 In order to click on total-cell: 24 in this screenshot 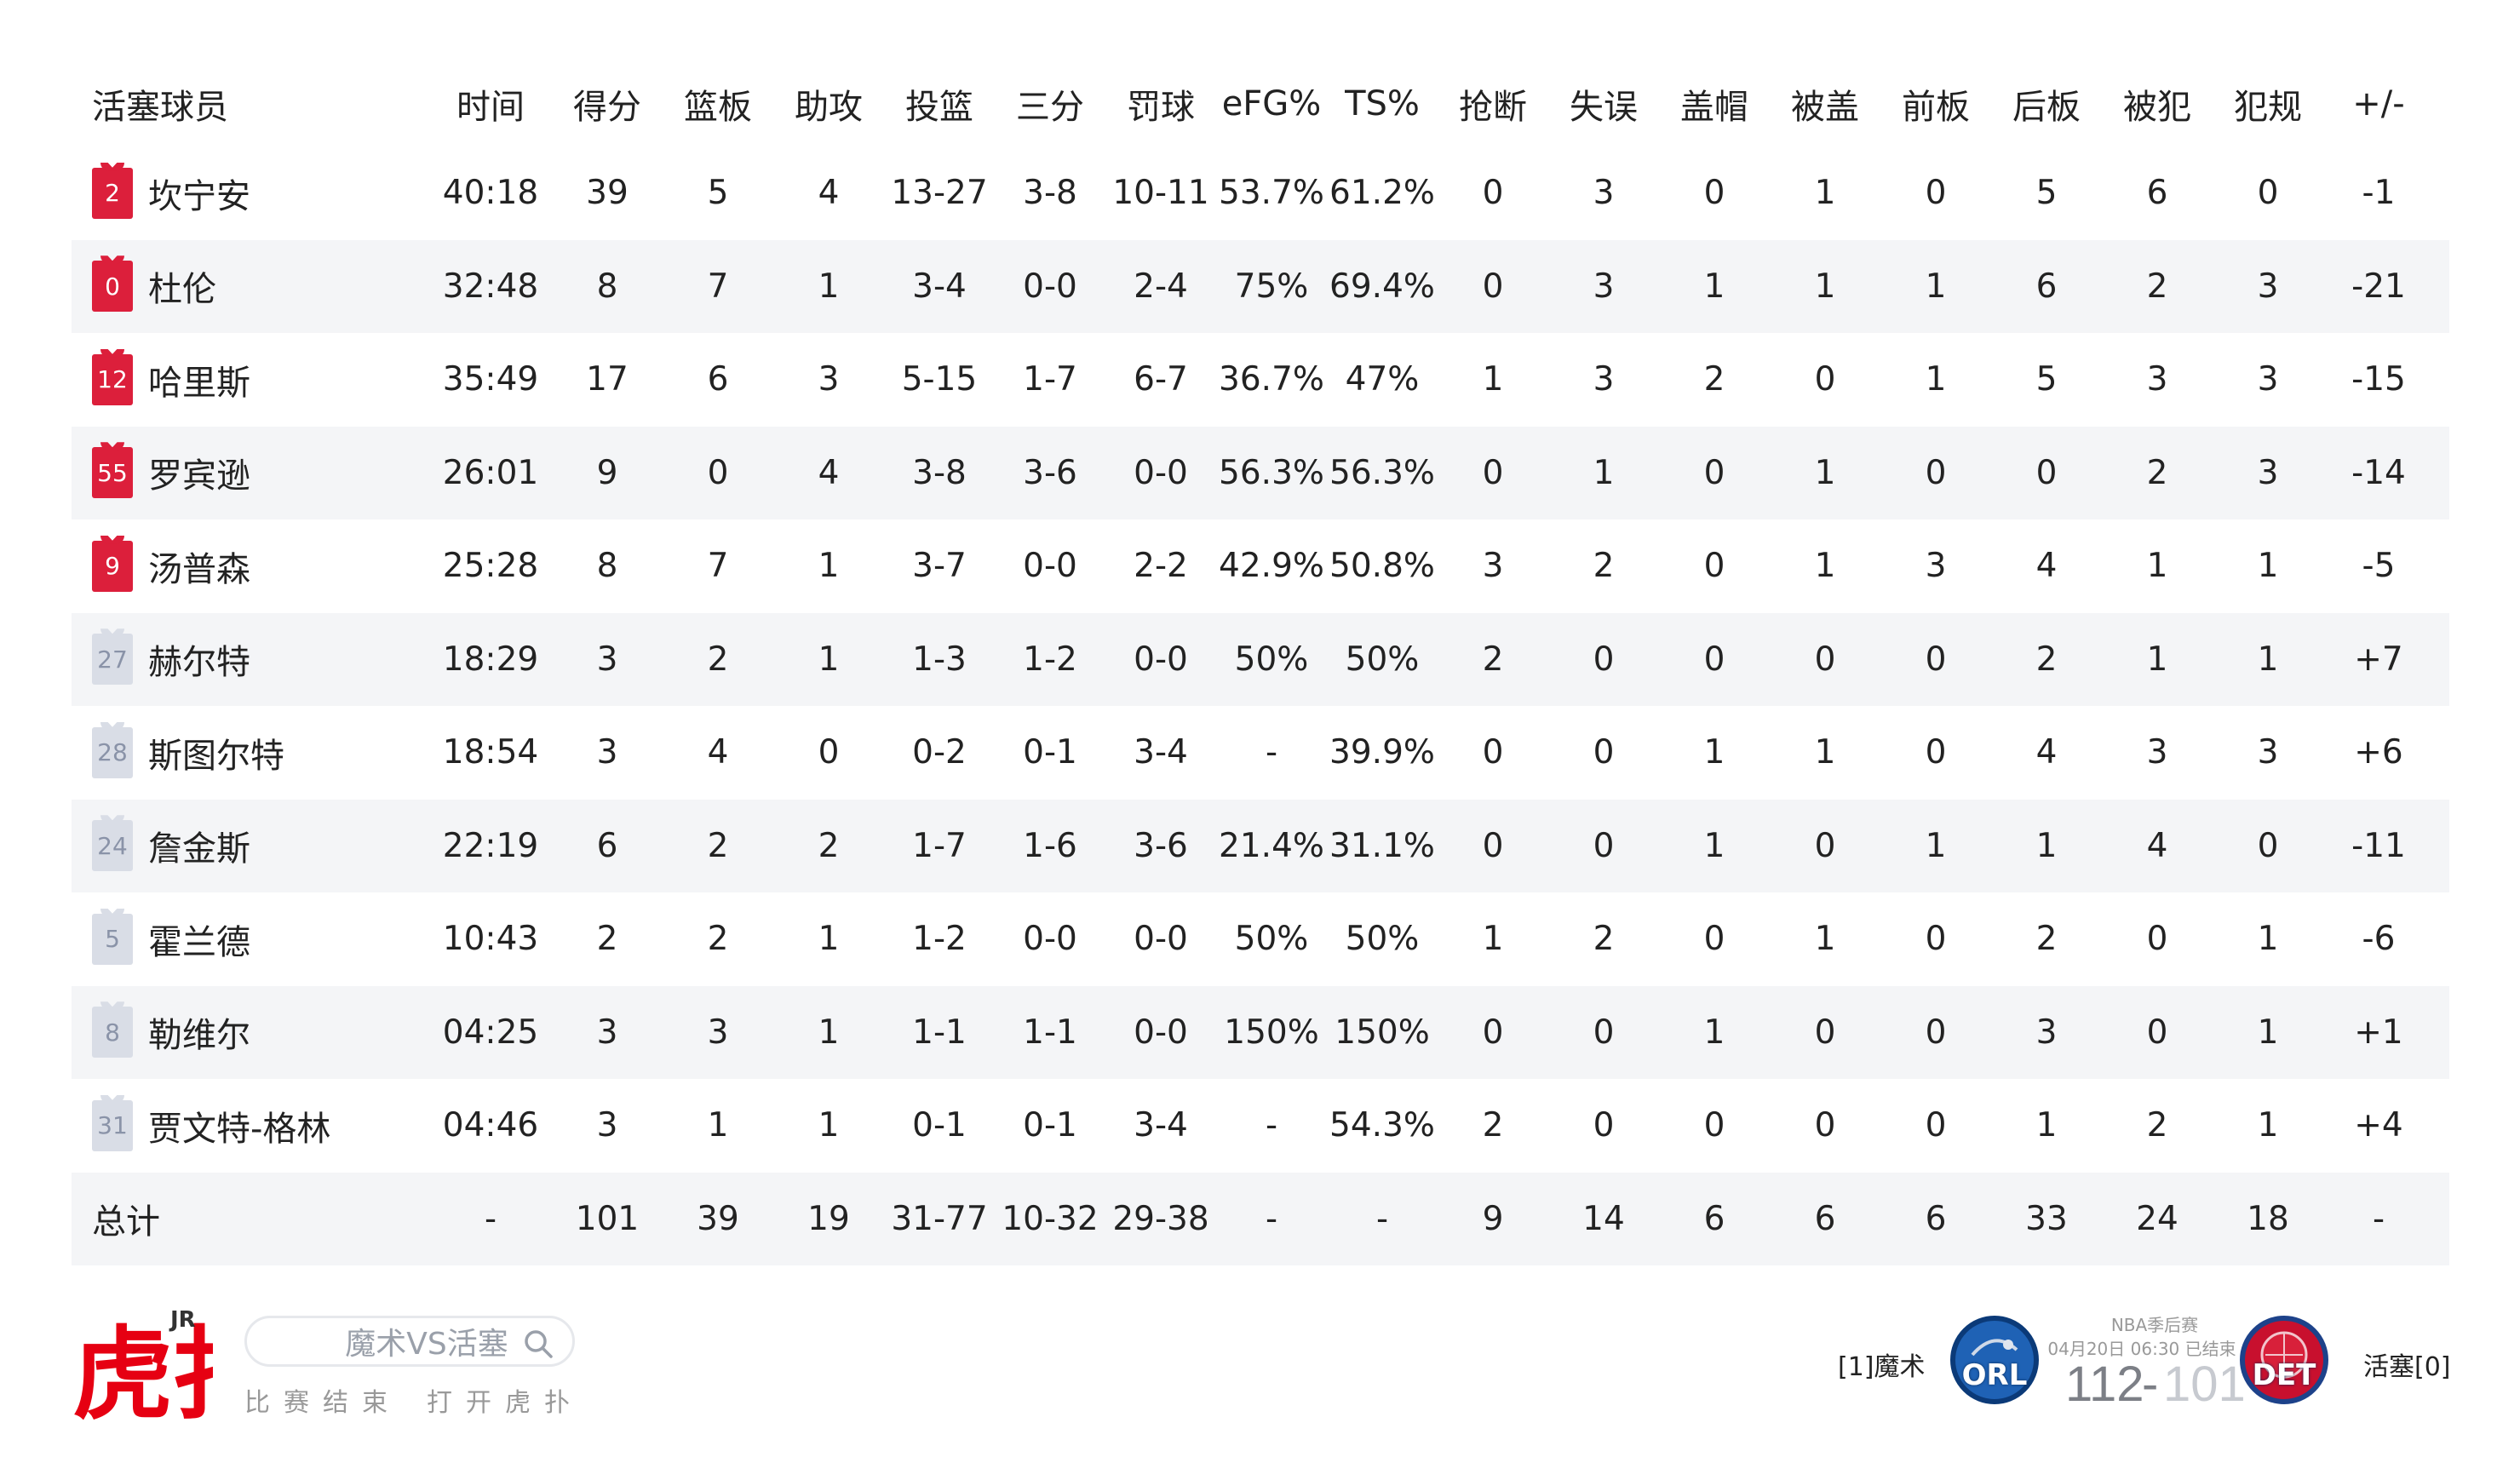, I will do `click(2157, 1218)`.